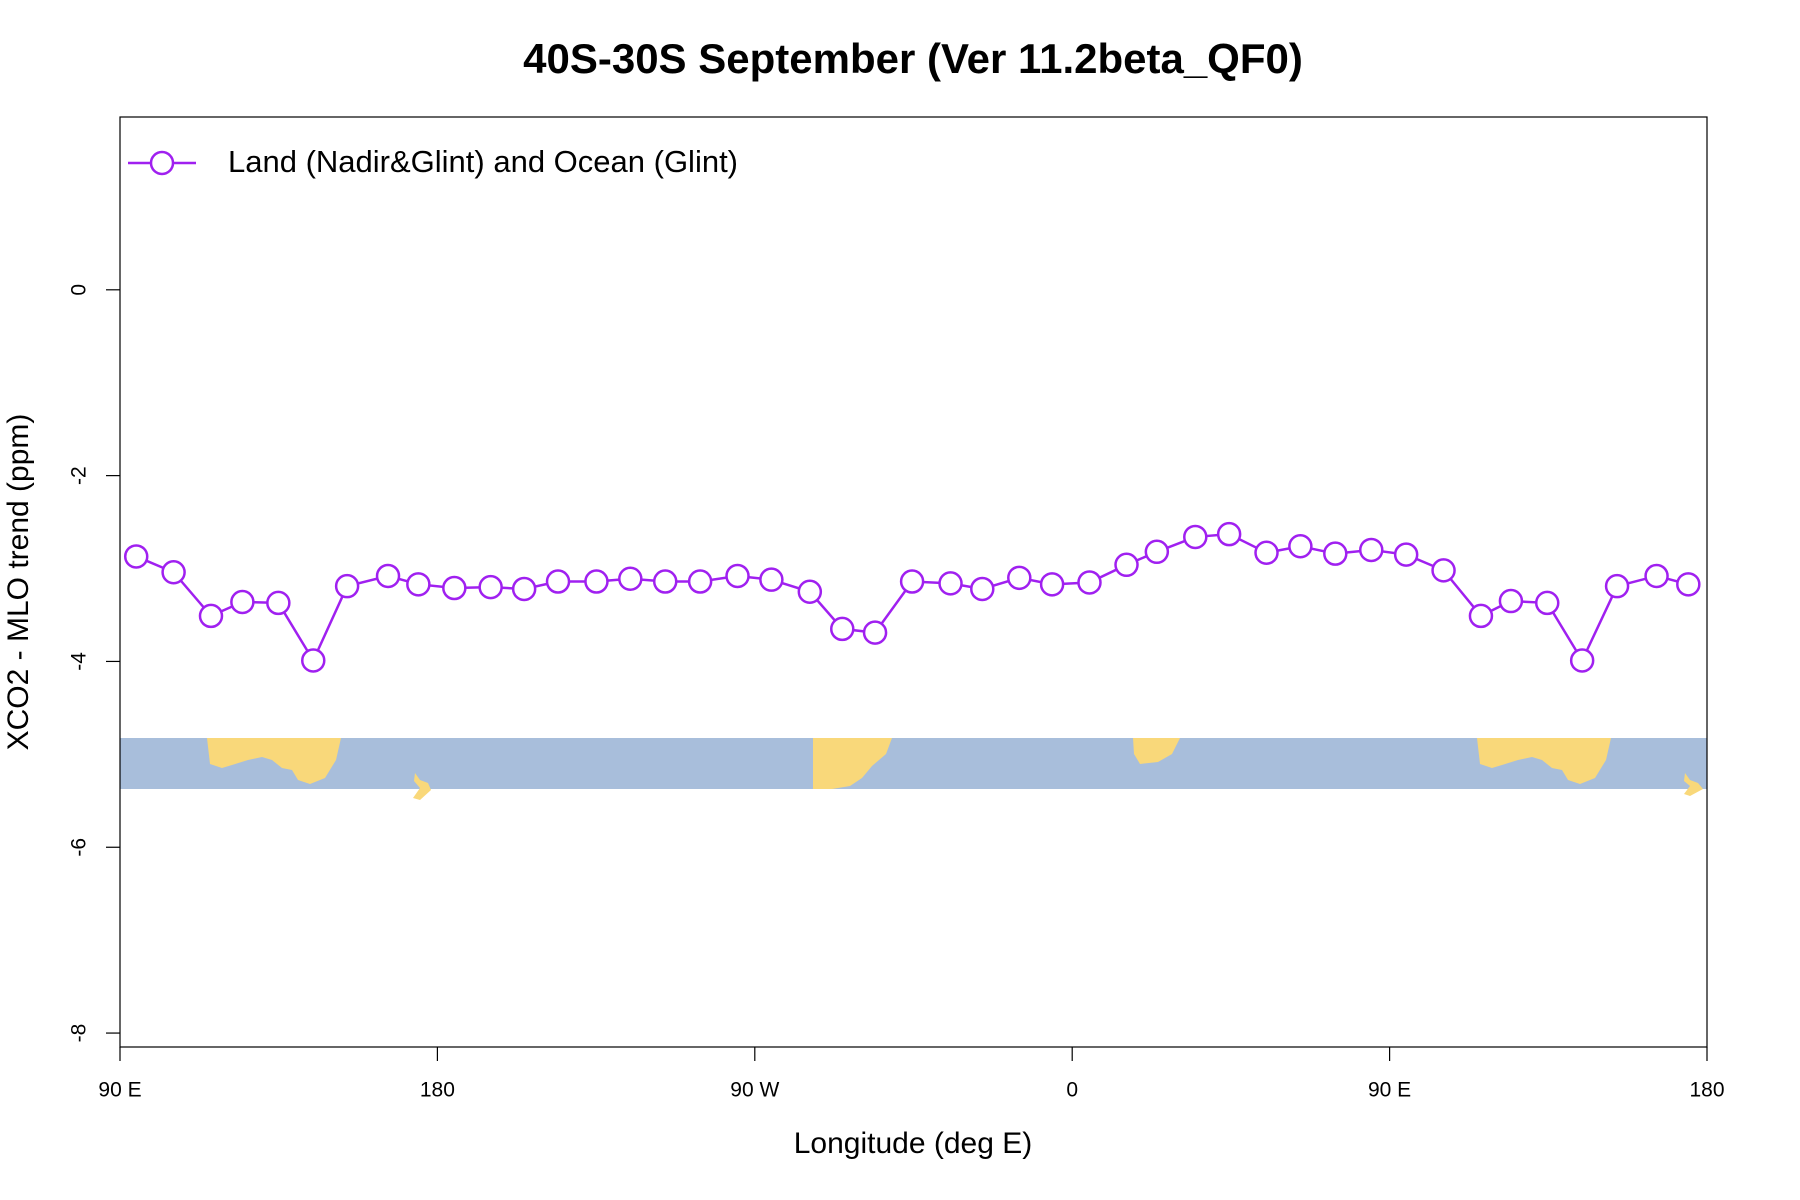 This screenshot has height=1200, width=1800. Describe the element at coordinates (1072, 1090) in the screenshot. I see `x-tick-label: 0` at that location.